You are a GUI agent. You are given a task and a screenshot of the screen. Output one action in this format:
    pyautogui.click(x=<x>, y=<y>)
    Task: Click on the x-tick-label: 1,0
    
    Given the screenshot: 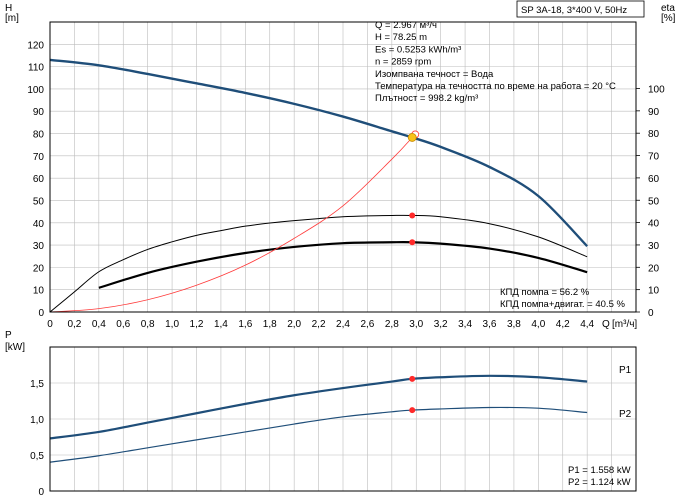 What is the action you would take?
    pyautogui.click(x=172, y=324)
    